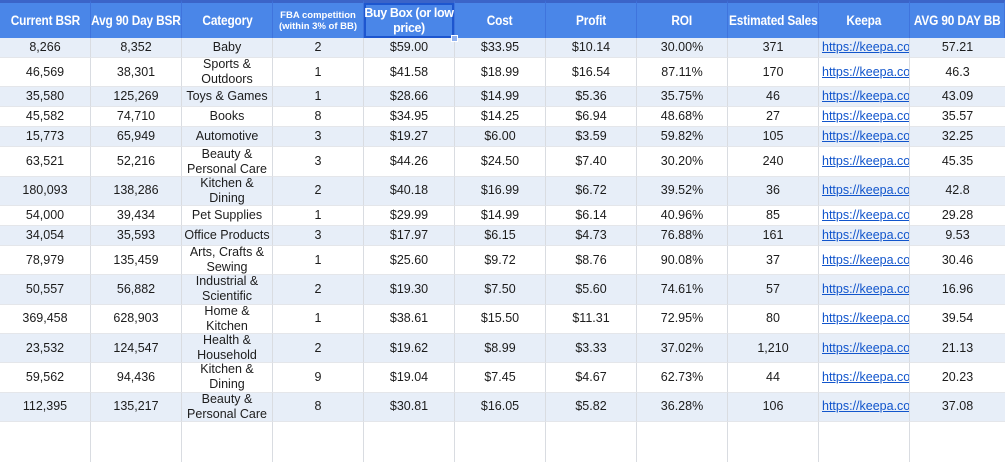 This screenshot has width=1005, height=462. What do you see at coordinates (136, 137) in the screenshot?
I see `cell-avg_90_day_bsr: 65,949` at bounding box center [136, 137].